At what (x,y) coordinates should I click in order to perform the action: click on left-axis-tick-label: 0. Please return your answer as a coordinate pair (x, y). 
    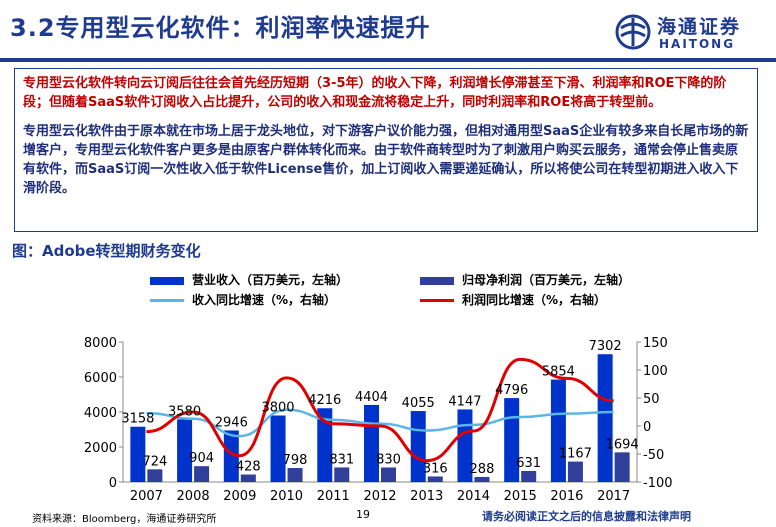
    Looking at the image, I should click on (113, 483).